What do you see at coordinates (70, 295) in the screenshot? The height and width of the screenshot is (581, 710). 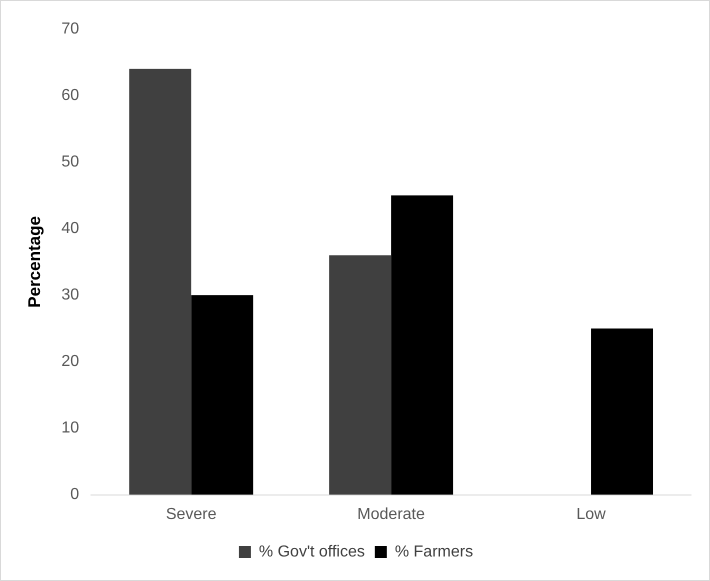 I see `y-tick-label: 30` at bounding box center [70, 295].